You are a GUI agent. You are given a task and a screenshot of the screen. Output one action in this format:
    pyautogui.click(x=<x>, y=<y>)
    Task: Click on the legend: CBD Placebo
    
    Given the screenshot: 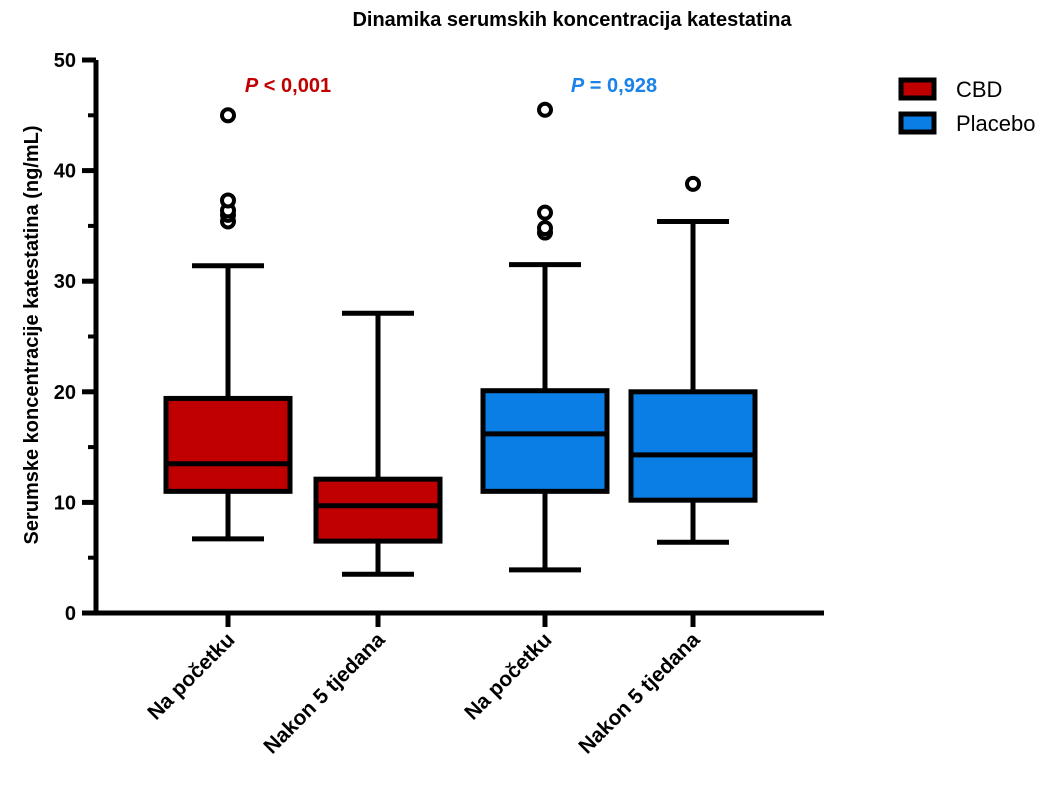 What is the action you would take?
    pyautogui.click(x=967, y=106)
    